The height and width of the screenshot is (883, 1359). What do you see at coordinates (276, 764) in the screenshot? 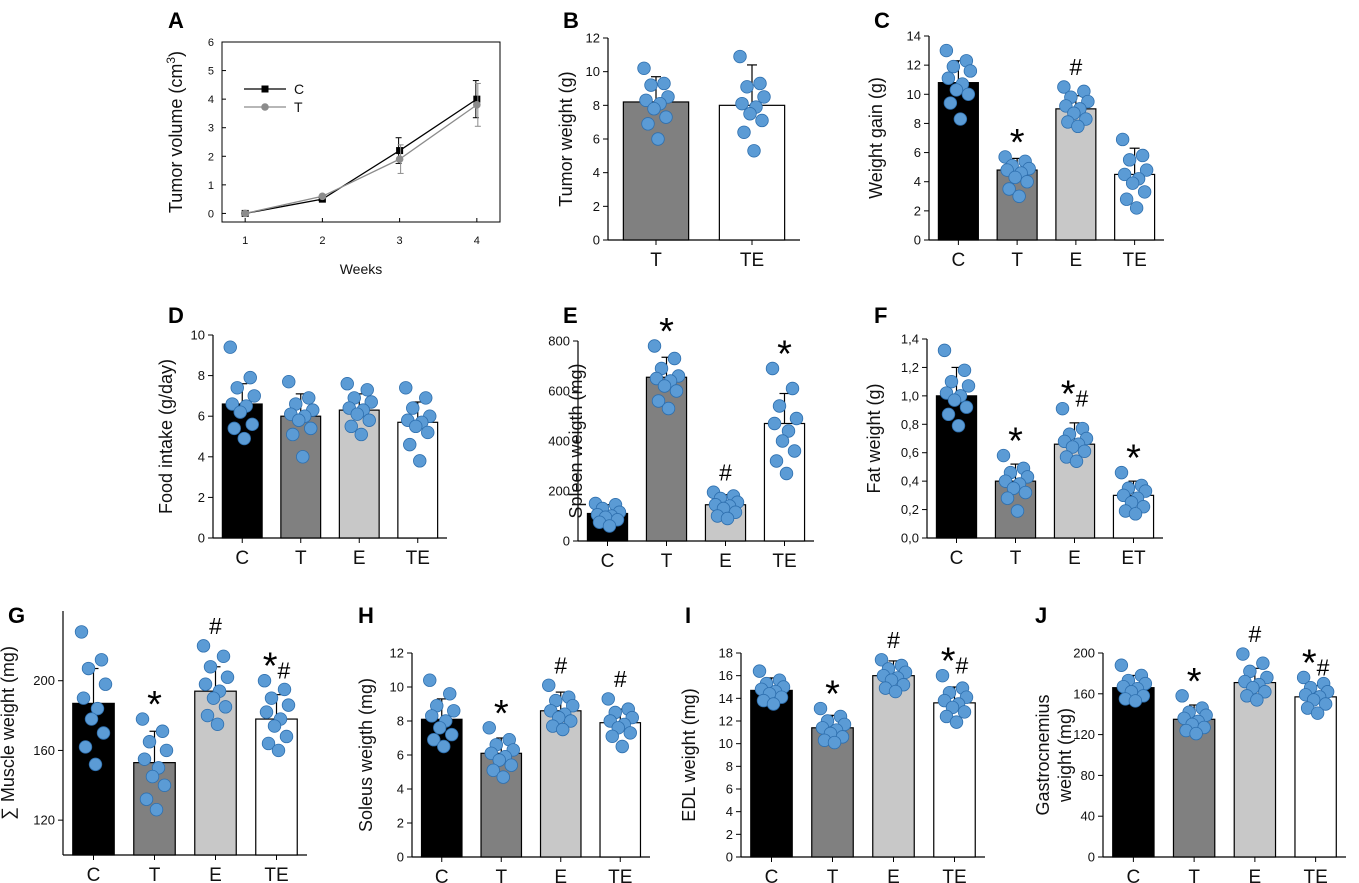
I see `bar-group-TE: TE *#` at bounding box center [276, 764].